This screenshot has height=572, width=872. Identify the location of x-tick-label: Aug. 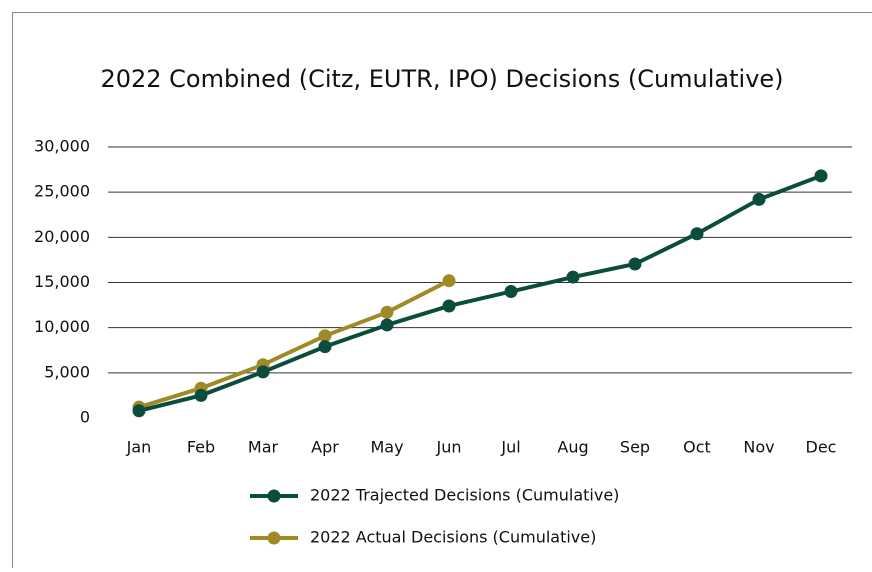
(572, 447).